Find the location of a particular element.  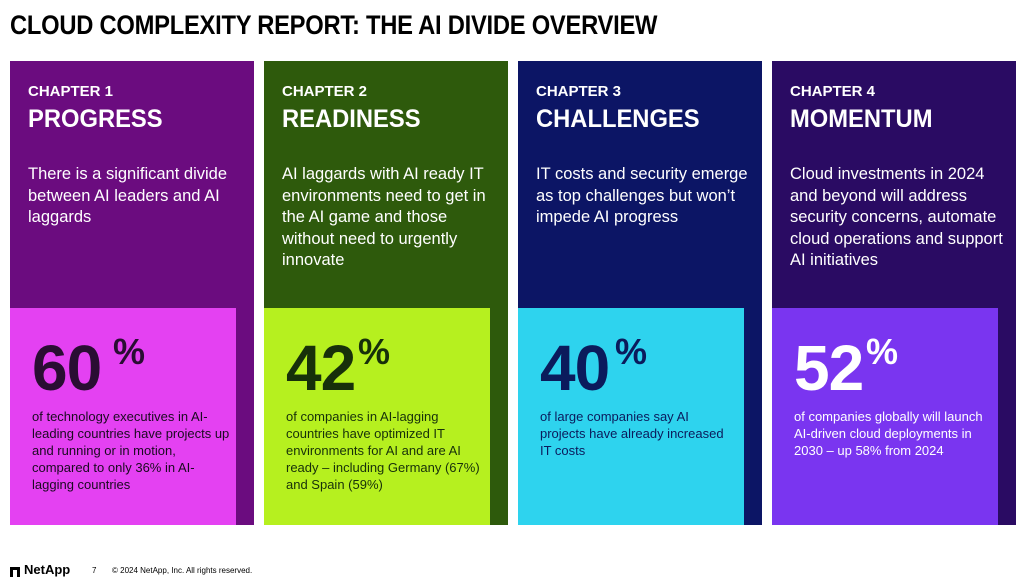

stat-number: 60 is located at coordinates (67, 368).